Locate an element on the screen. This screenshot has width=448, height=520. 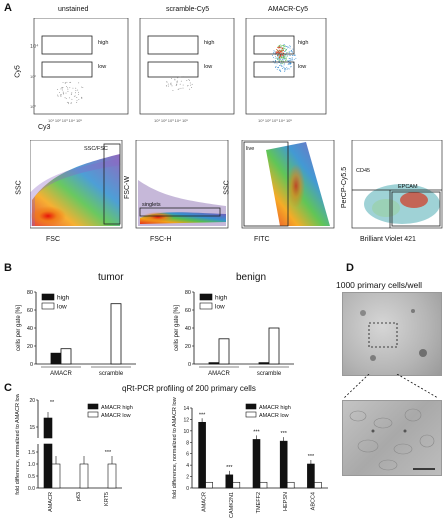
legend-swatch-high is located at coordinates (48, 297).